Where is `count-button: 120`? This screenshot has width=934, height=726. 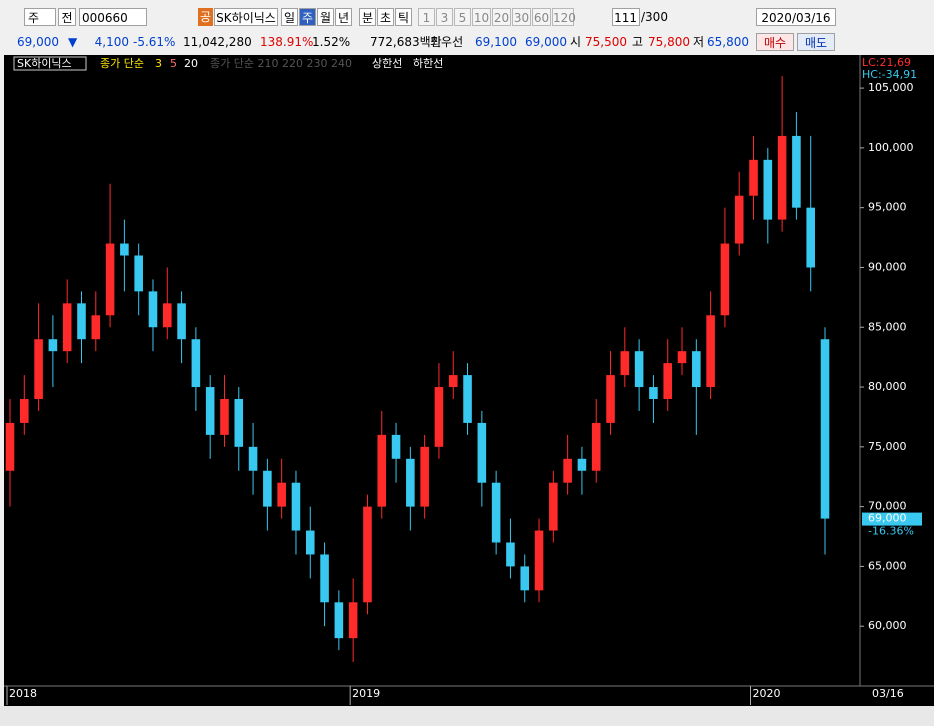
count-button: 120 is located at coordinates (564, 17).